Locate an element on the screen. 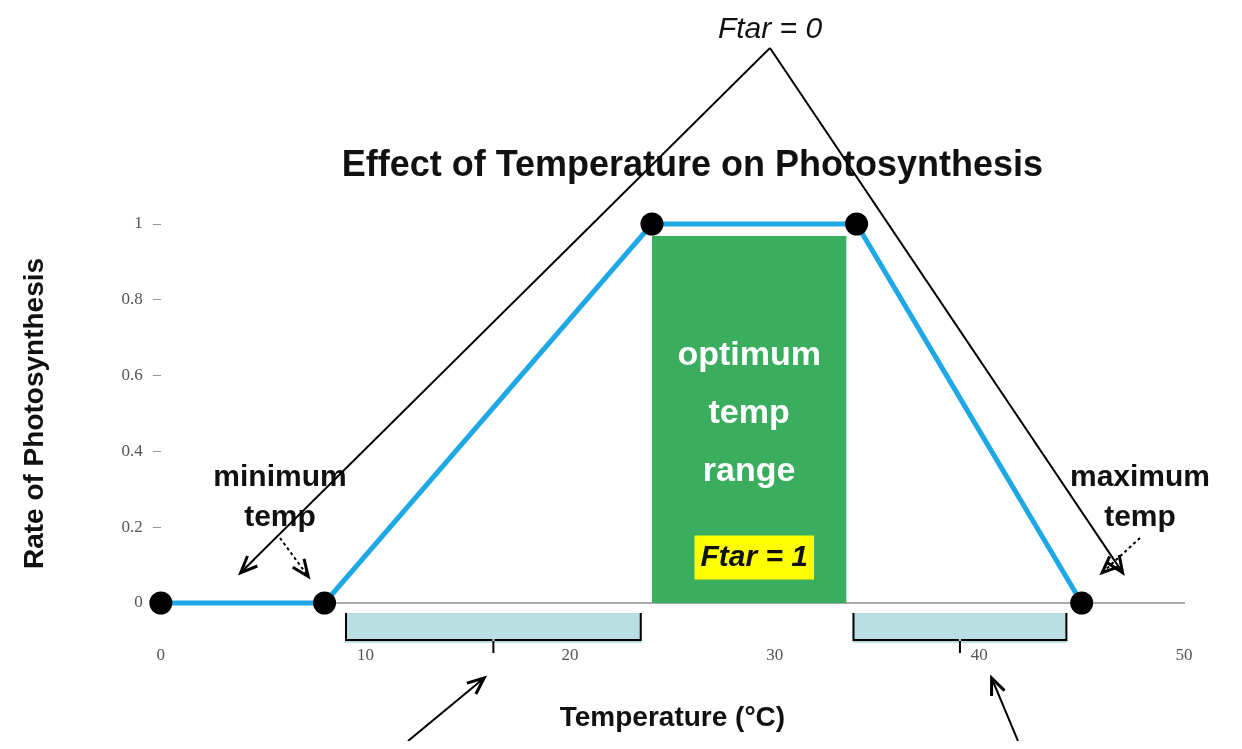 The width and height of the screenshot is (1242, 749). x-tick-label: 40 is located at coordinates (979, 654).